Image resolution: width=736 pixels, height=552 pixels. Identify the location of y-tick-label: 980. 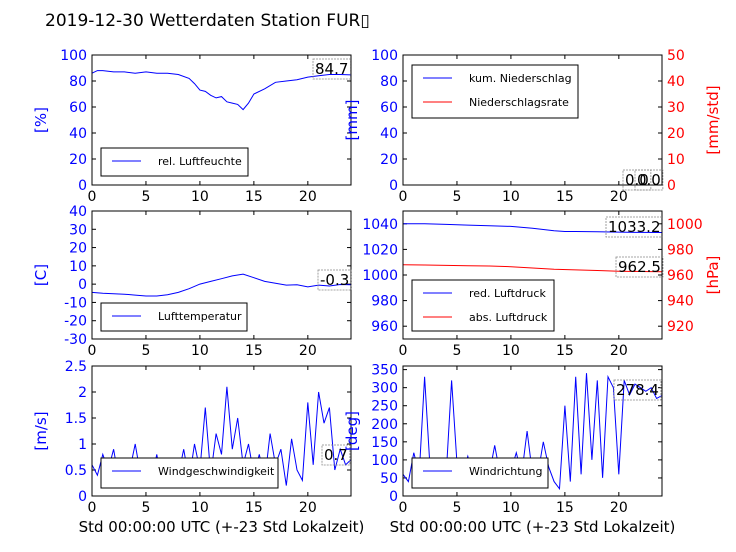
(384, 302).